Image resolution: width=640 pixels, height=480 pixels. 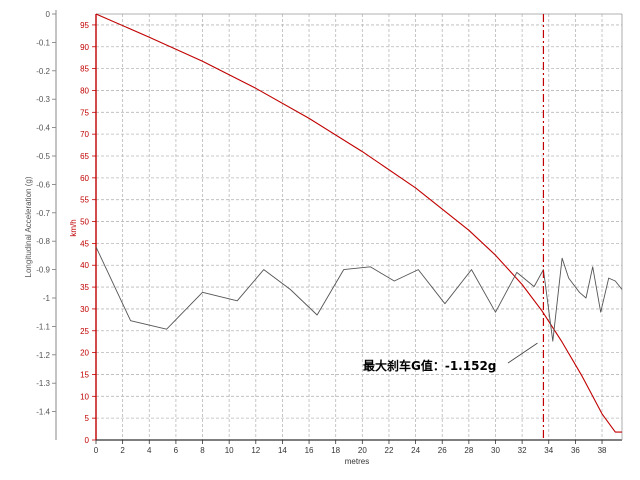 I want to click on accel-tick-label: 0, so click(x=48, y=14).